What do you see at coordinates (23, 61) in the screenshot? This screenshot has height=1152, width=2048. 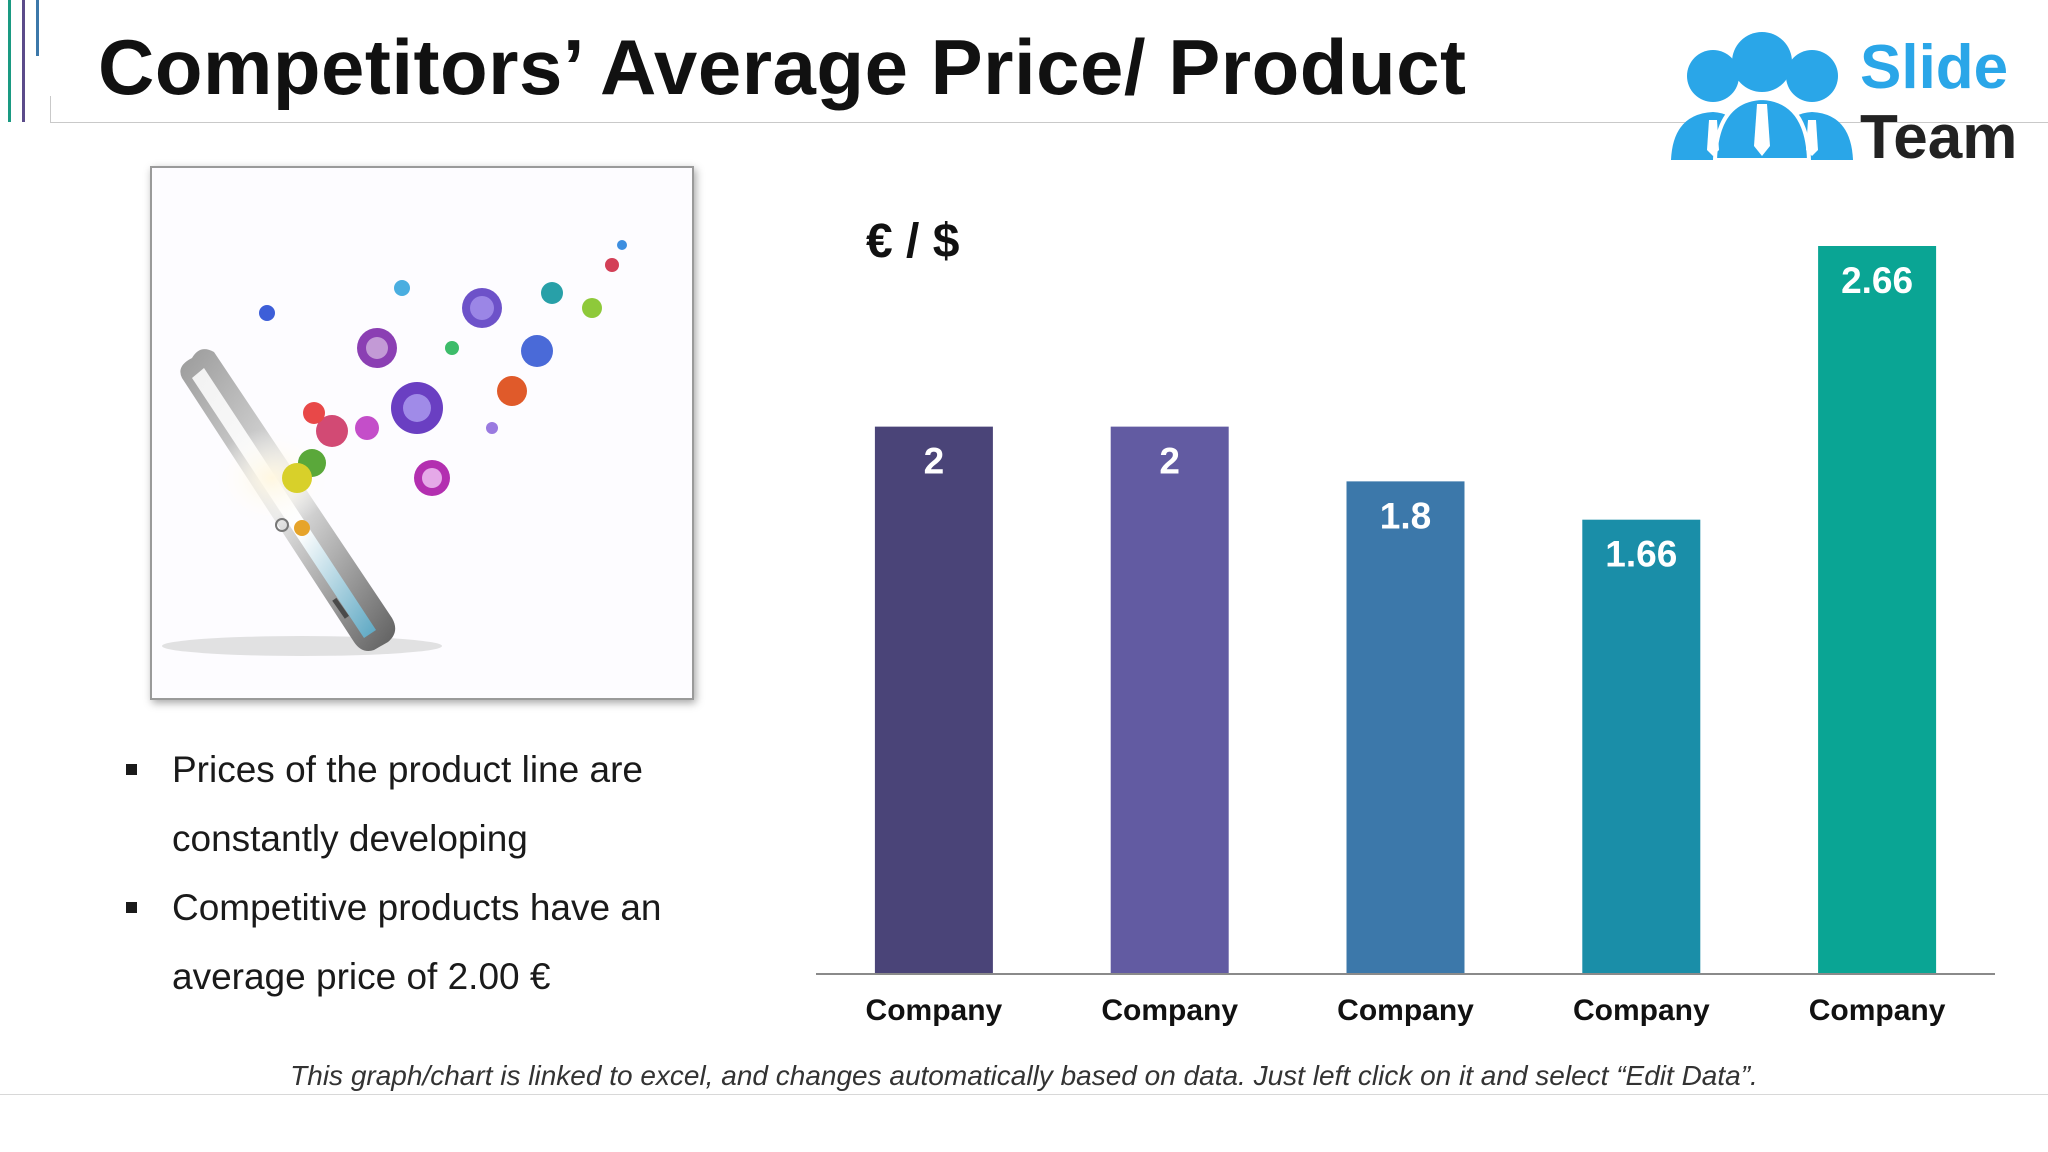 I see `accent-bar-purple` at bounding box center [23, 61].